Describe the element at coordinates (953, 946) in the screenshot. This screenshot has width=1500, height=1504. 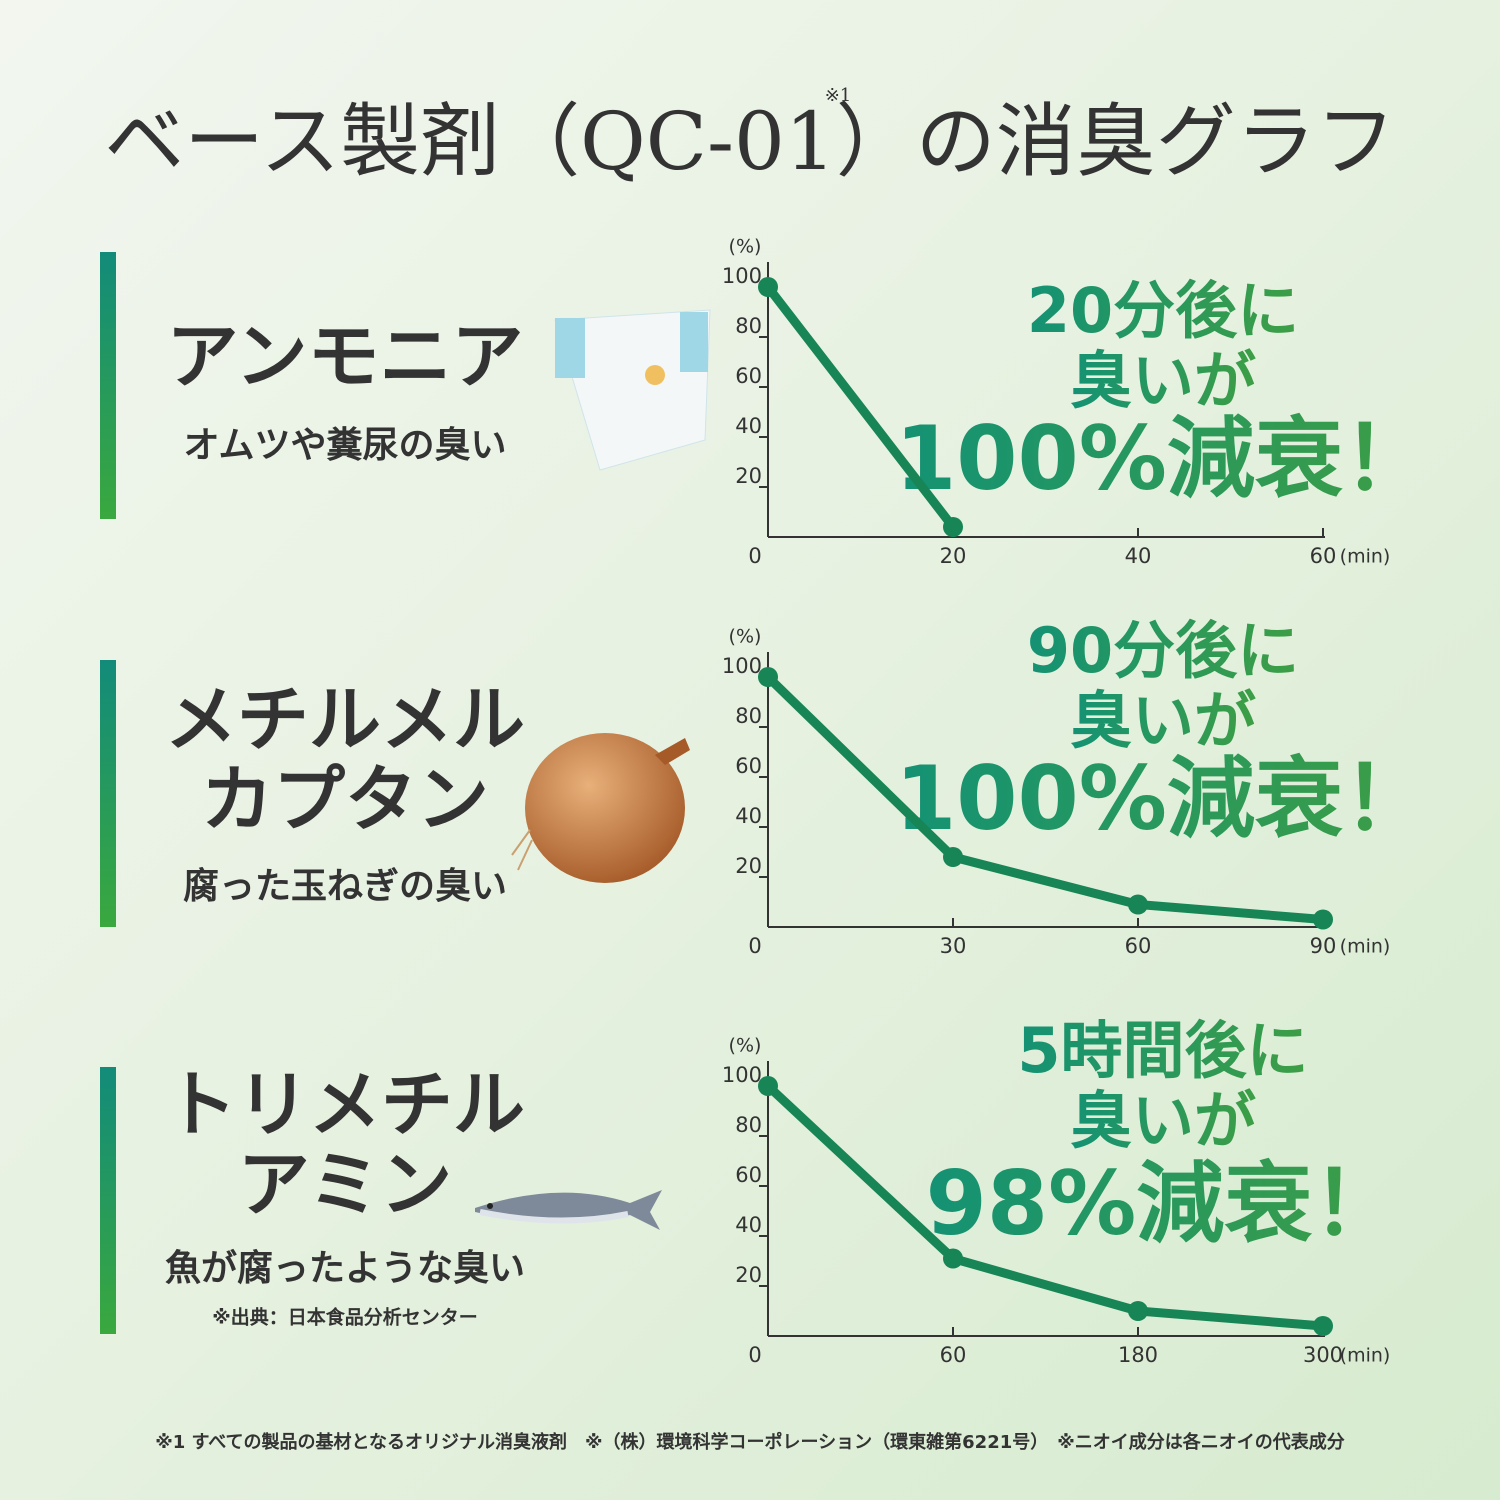
I see `x-tick-label: 30` at that location.